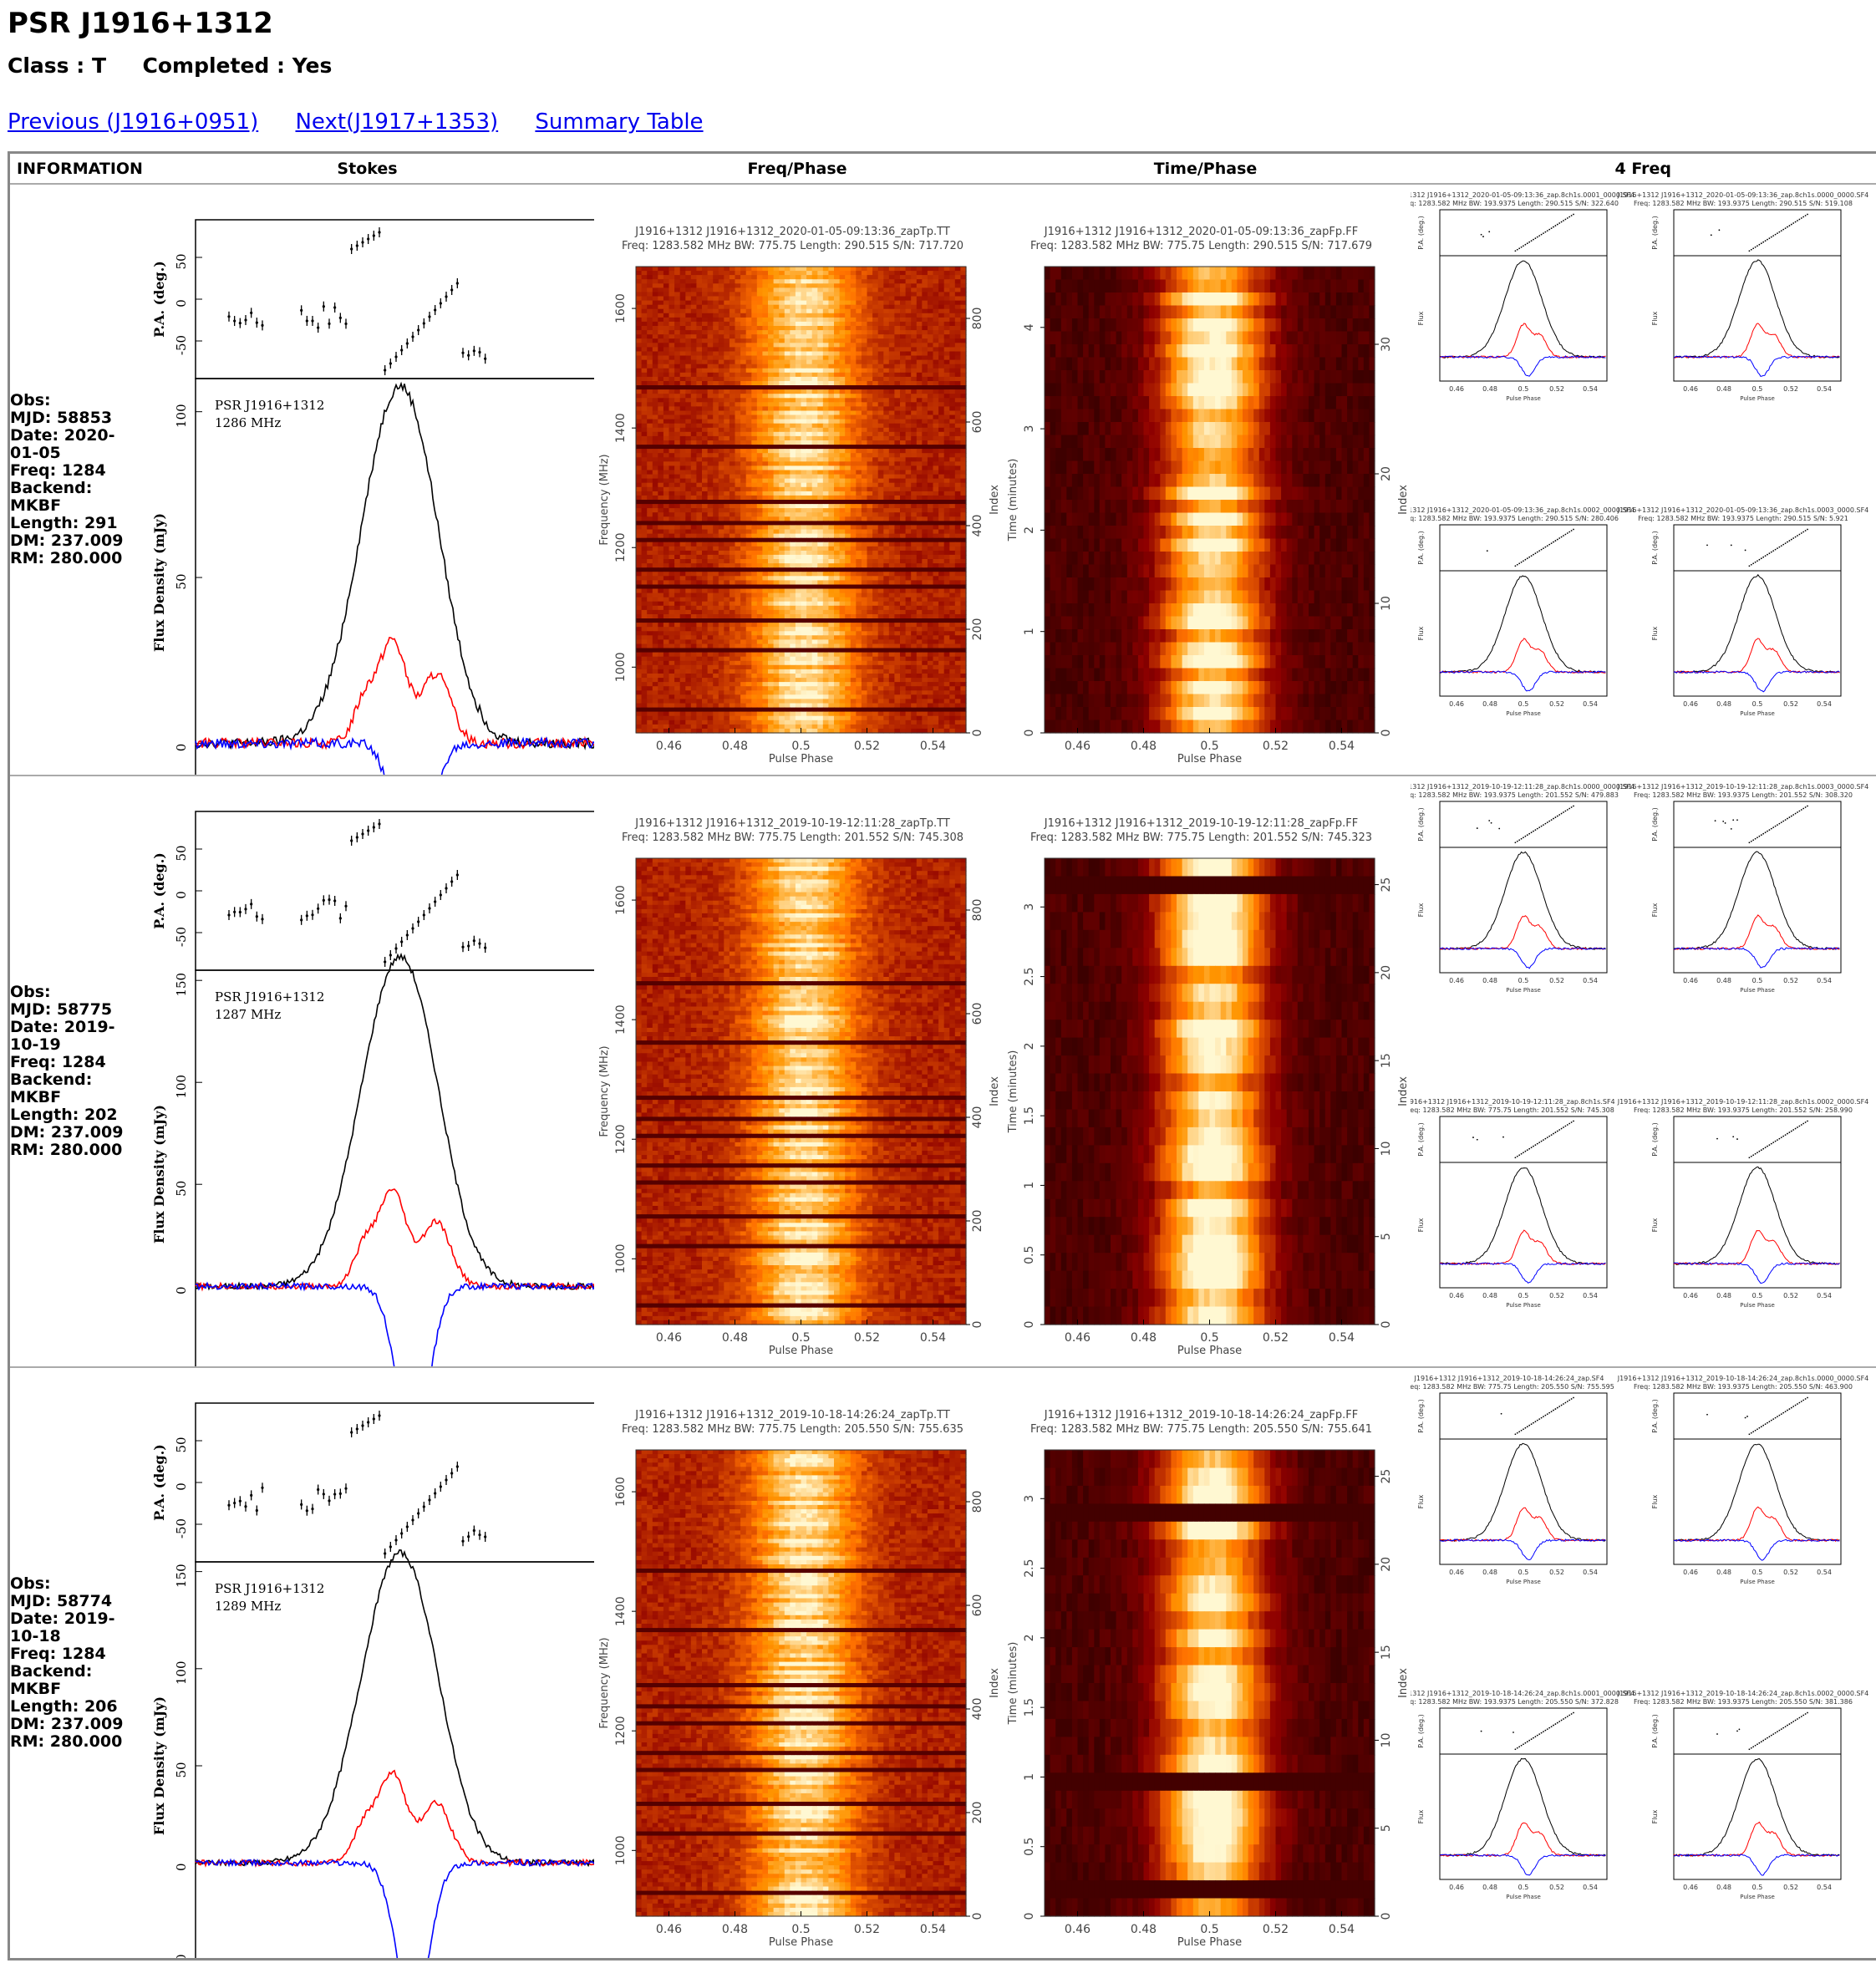 This screenshot has width=1876, height=1963. Describe the element at coordinates (248, 1606) in the screenshot. I see `profile-freq-label: 1289 MHz` at that location.